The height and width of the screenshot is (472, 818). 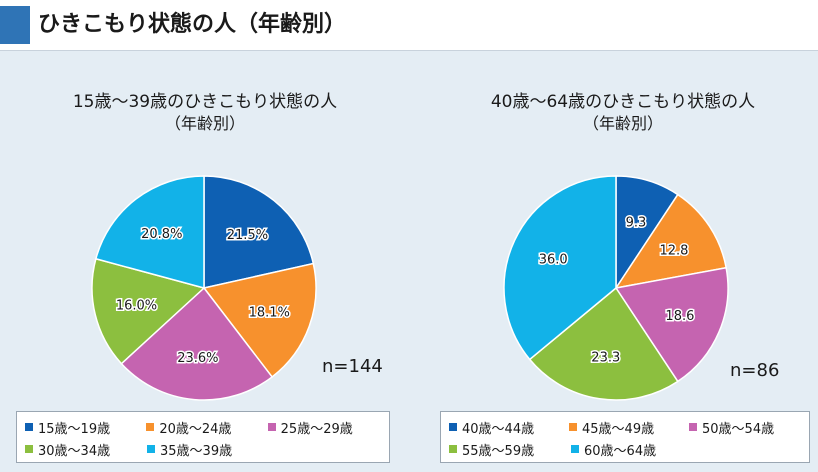 What do you see at coordinates (636, 223) in the screenshot?
I see `pie-data-label-1: 9.3` at bounding box center [636, 223].